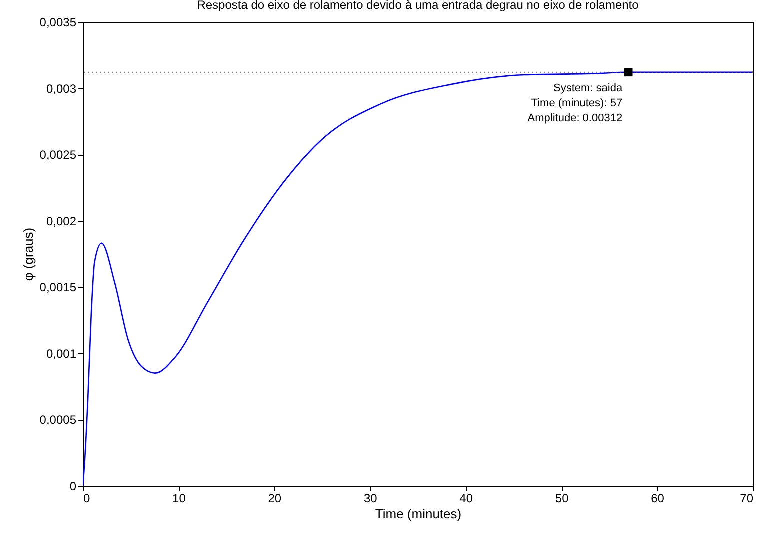 Image resolution: width=761 pixels, height=533 pixels. I want to click on y-tick-label: 0,001, so click(61, 353).